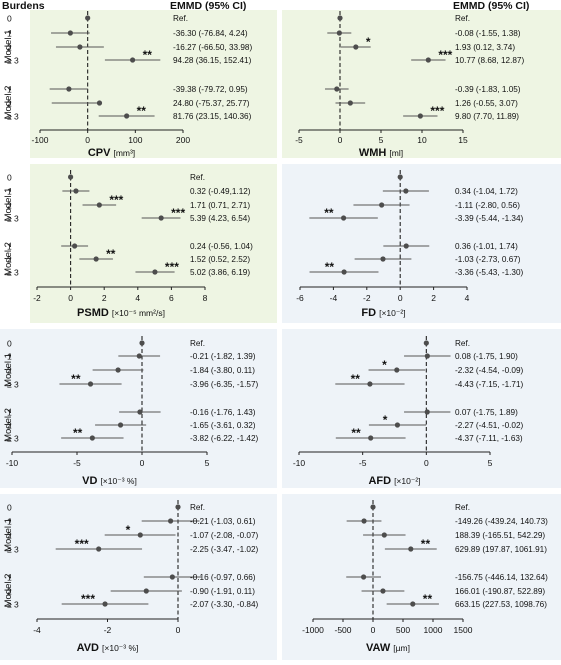 This screenshot has width=561, height=665. What do you see at coordinates (381, 153) in the screenshot?
I see `x-axis-title: WMH [ml]` at bounding box center [381, 153].